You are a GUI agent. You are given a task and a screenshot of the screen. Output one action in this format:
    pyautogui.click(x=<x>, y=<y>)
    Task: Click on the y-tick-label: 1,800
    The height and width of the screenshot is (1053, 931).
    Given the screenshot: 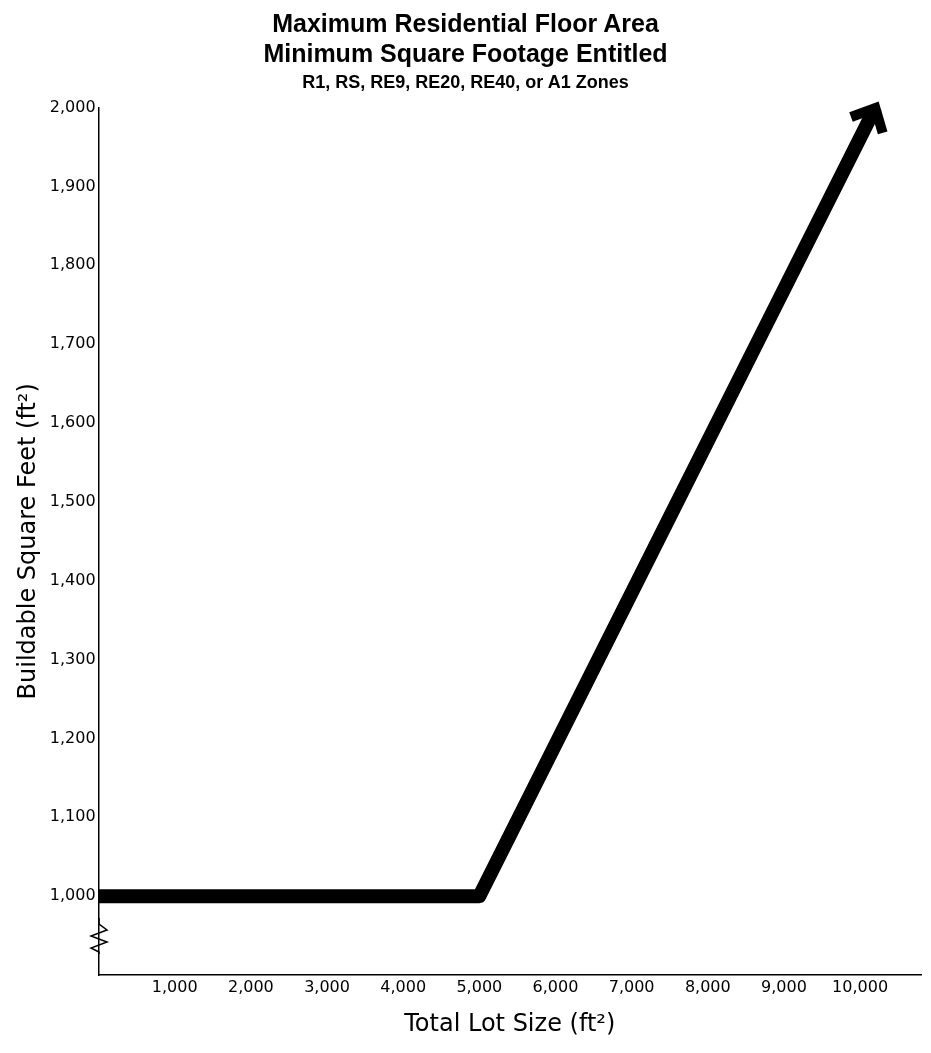 What is the action you would take?
    pyautogui.click(x=72, y=264)
    